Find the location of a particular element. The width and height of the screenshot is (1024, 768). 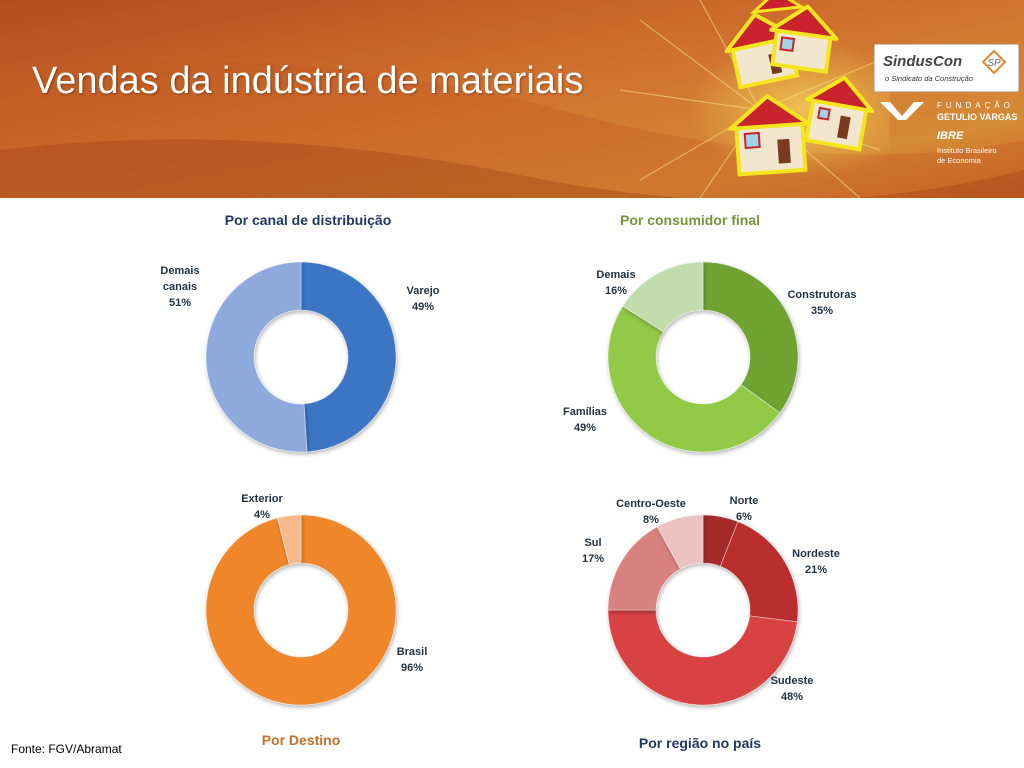

chart-title: Por região no país is located at coordinates (700, 743).